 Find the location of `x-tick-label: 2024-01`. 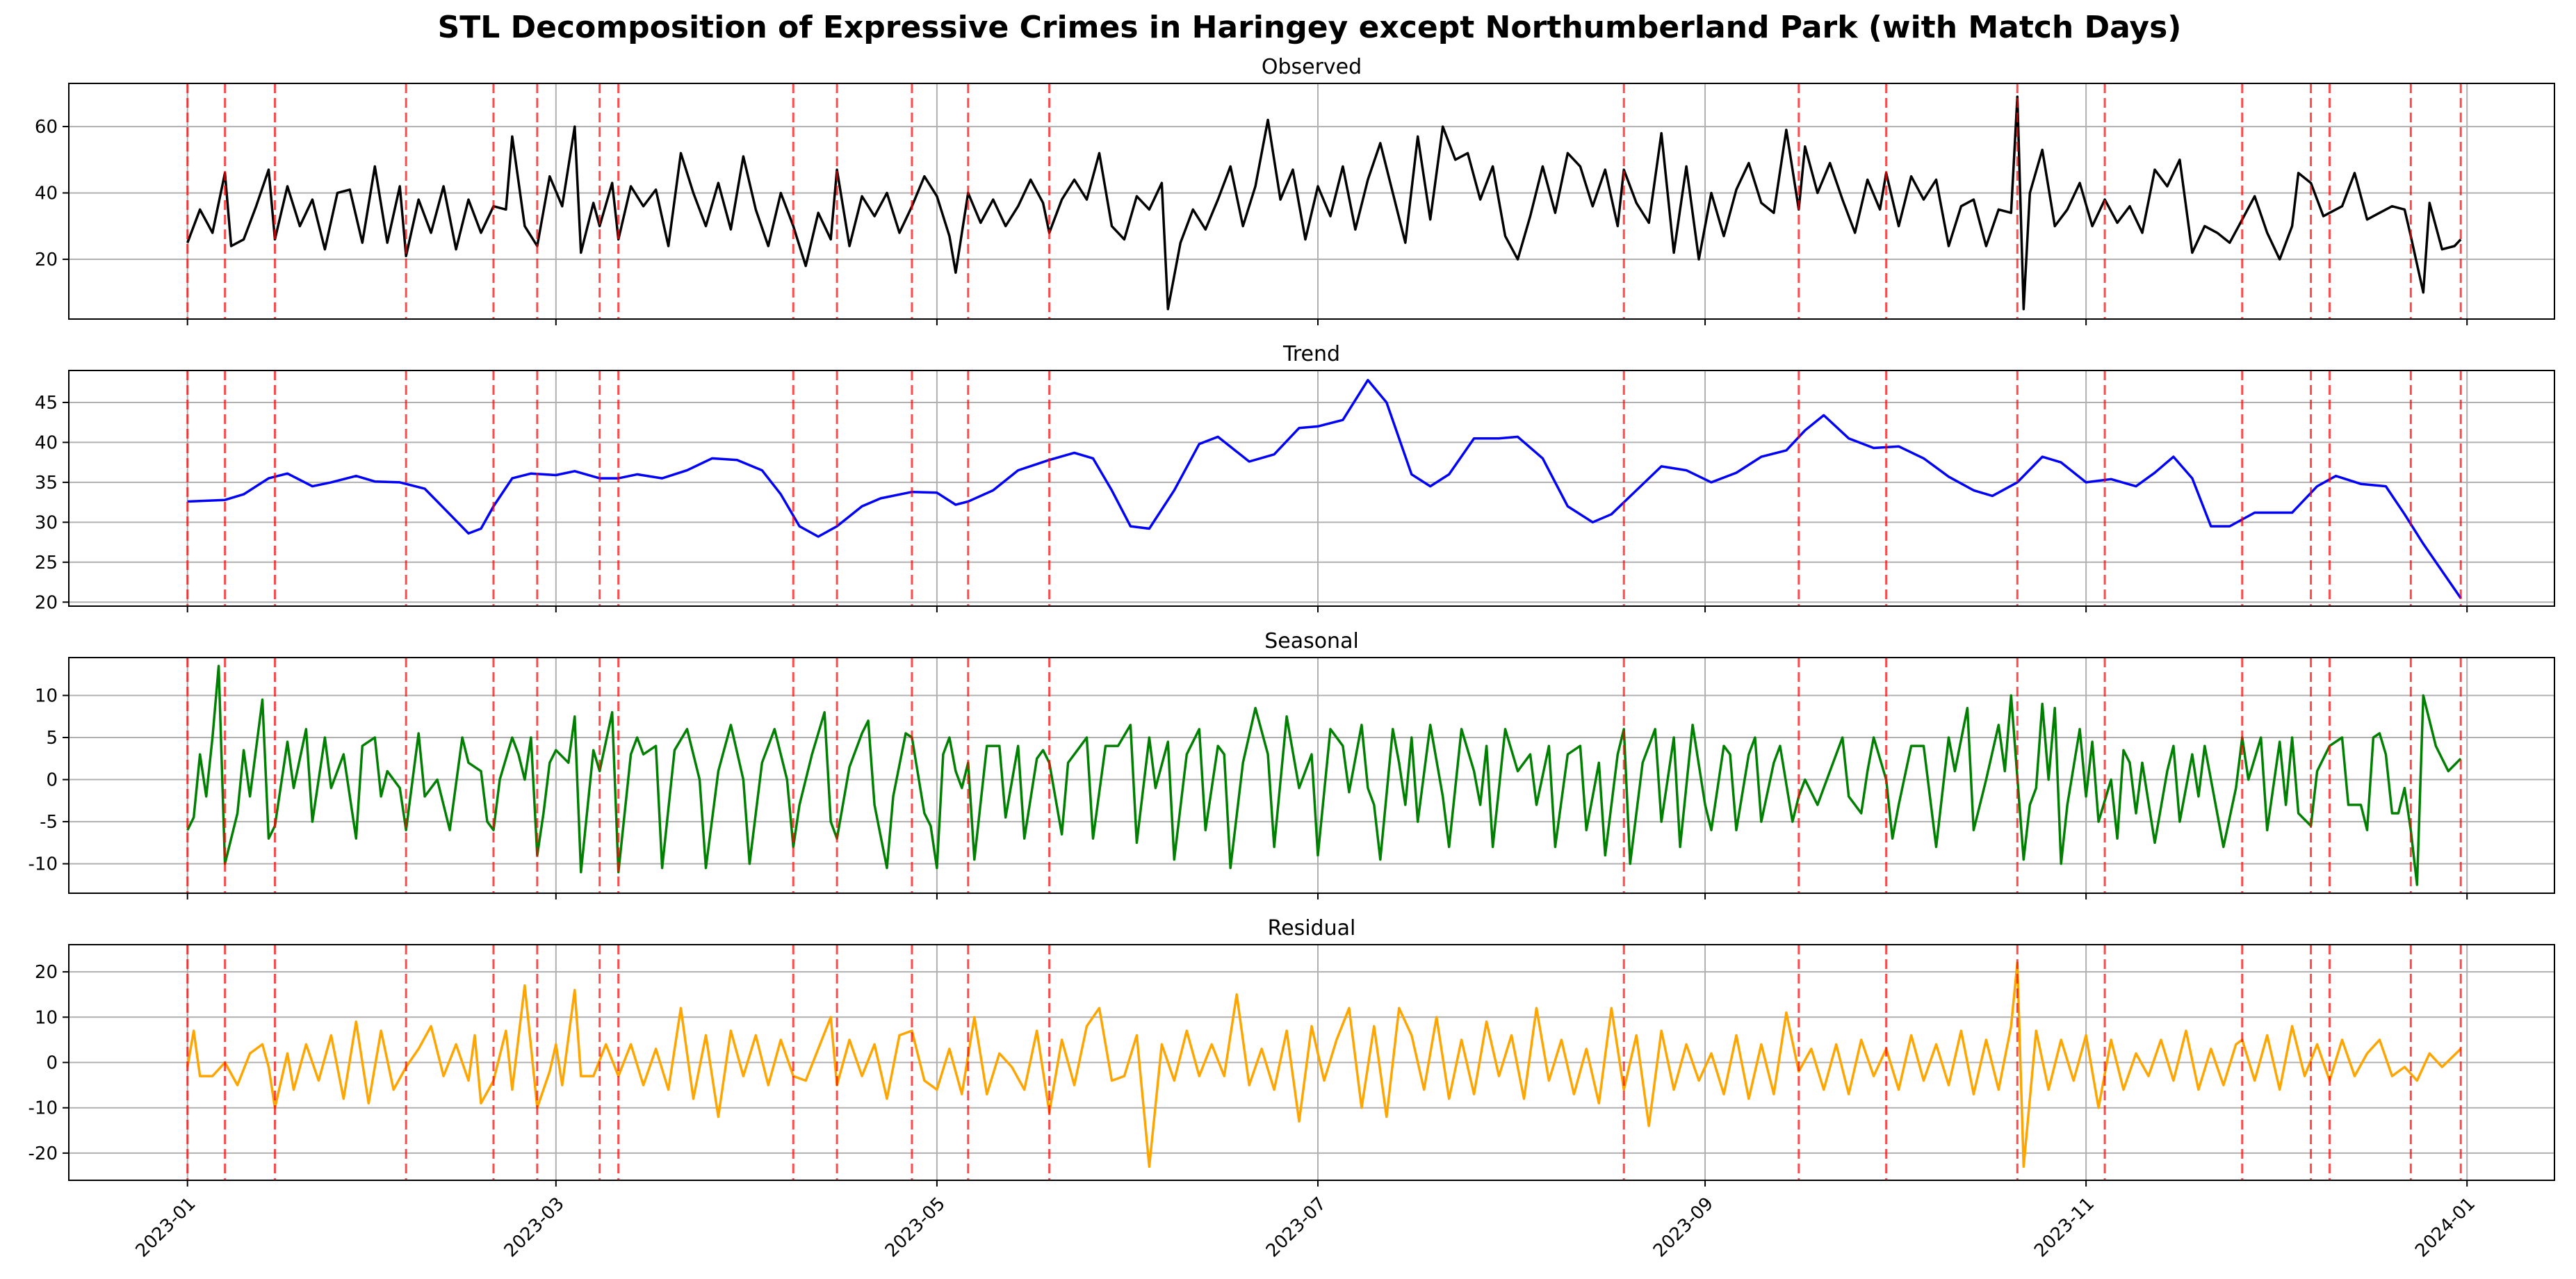

x-tick-label: 2024-01 is located at coordinates (2445, 1228).